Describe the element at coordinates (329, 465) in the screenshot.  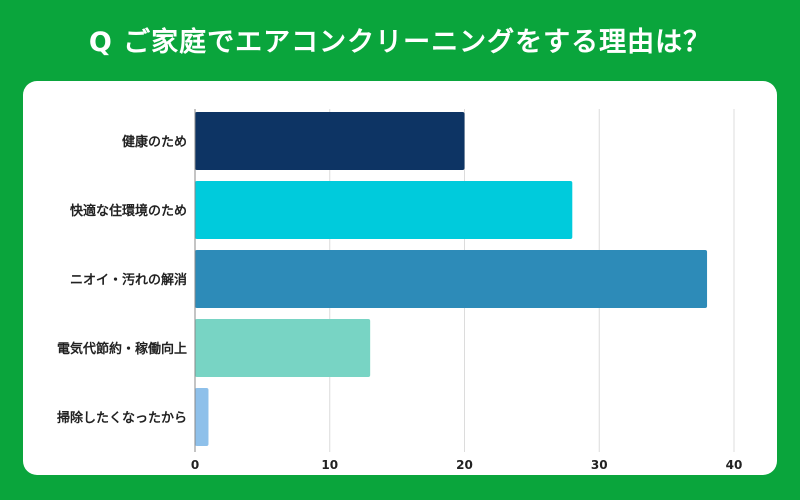
I see `x-tick-label: 10` at that location.